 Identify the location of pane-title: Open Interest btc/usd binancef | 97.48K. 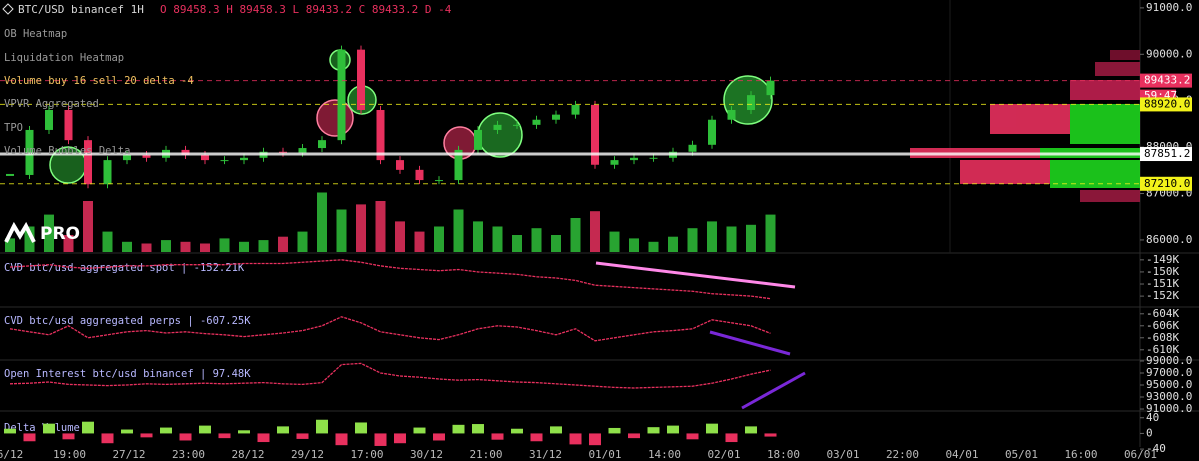
(127, 374).